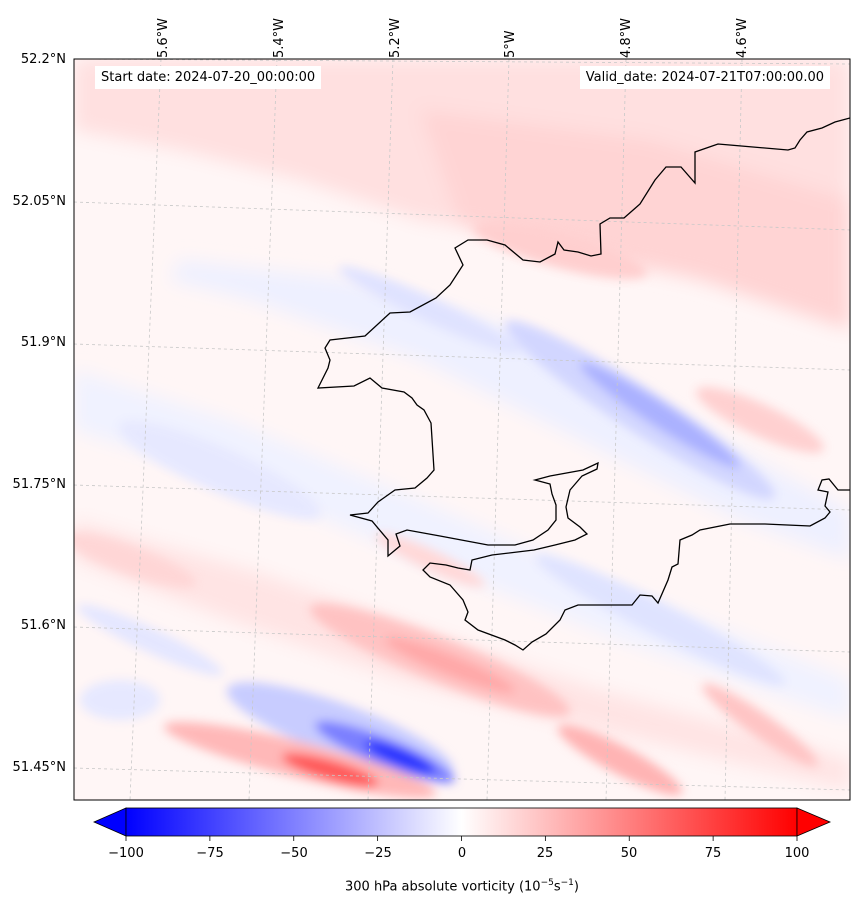 The height and width of the screenshot is (908, 859). Describe the element at coordinates (814, 822) in the screenshot. I see `colorbar-max-arrow` at that location.